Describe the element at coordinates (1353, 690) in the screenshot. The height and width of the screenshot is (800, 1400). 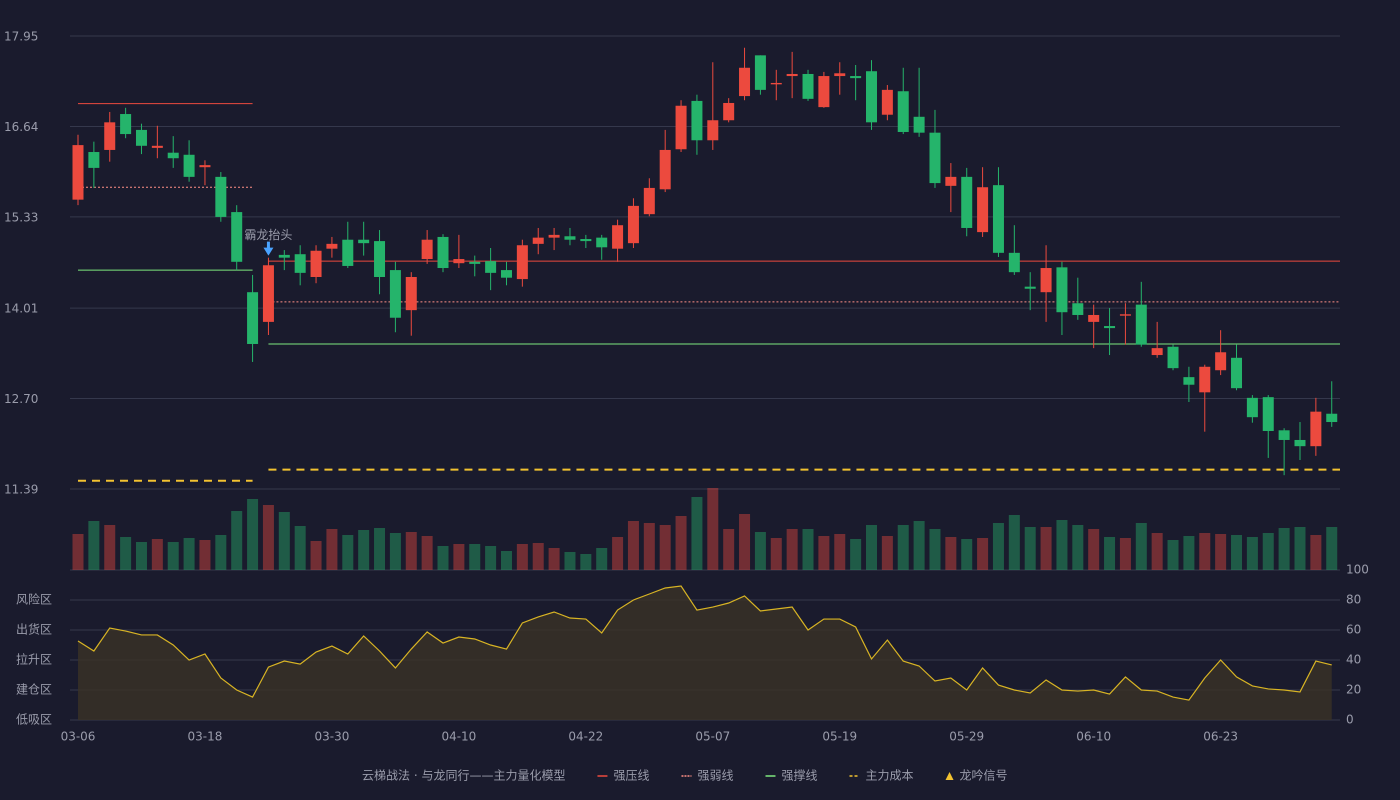
I see `y2-tick-label: 20` at that location.